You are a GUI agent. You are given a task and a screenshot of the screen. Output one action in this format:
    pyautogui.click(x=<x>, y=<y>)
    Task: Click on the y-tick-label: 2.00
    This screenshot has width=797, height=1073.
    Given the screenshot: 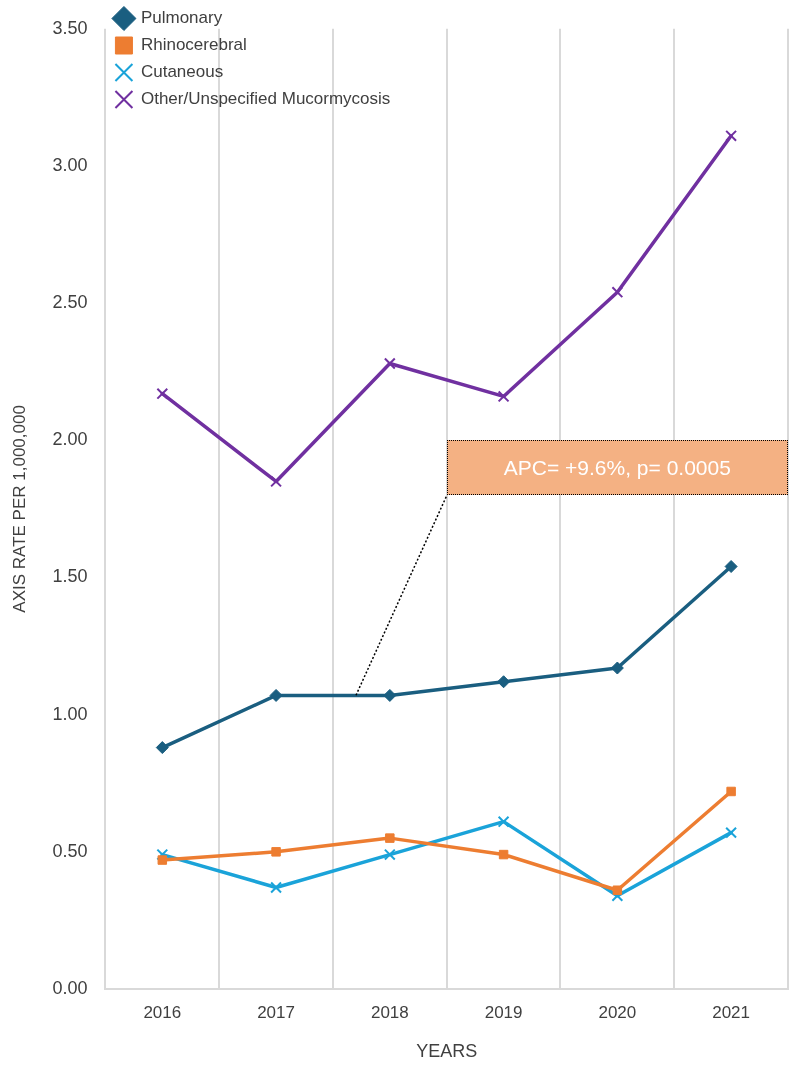 What is the action you would take?
    pyautogui.click(x=70, y=439)
    